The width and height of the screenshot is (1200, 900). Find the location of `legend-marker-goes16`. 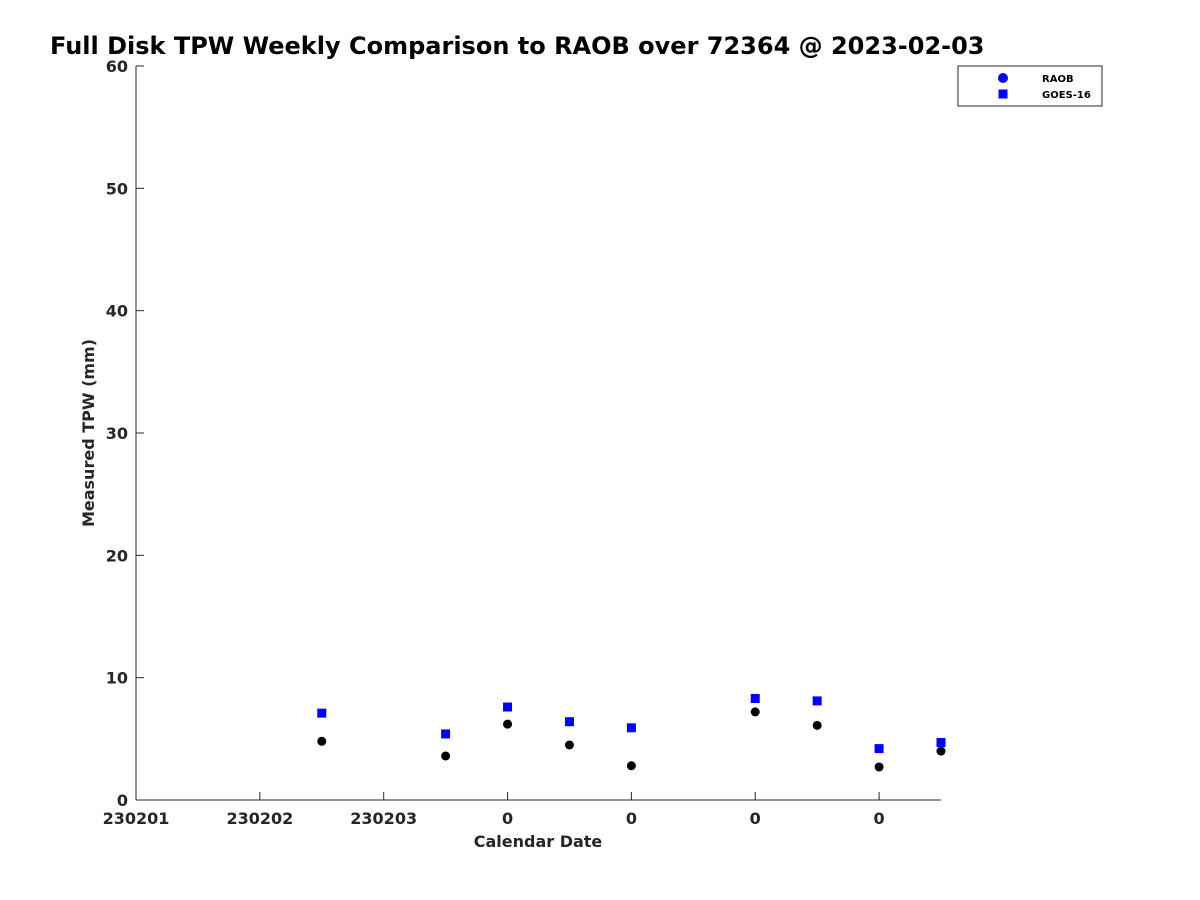

legend-marker-goes16 is located at coordinates (1003, 94).